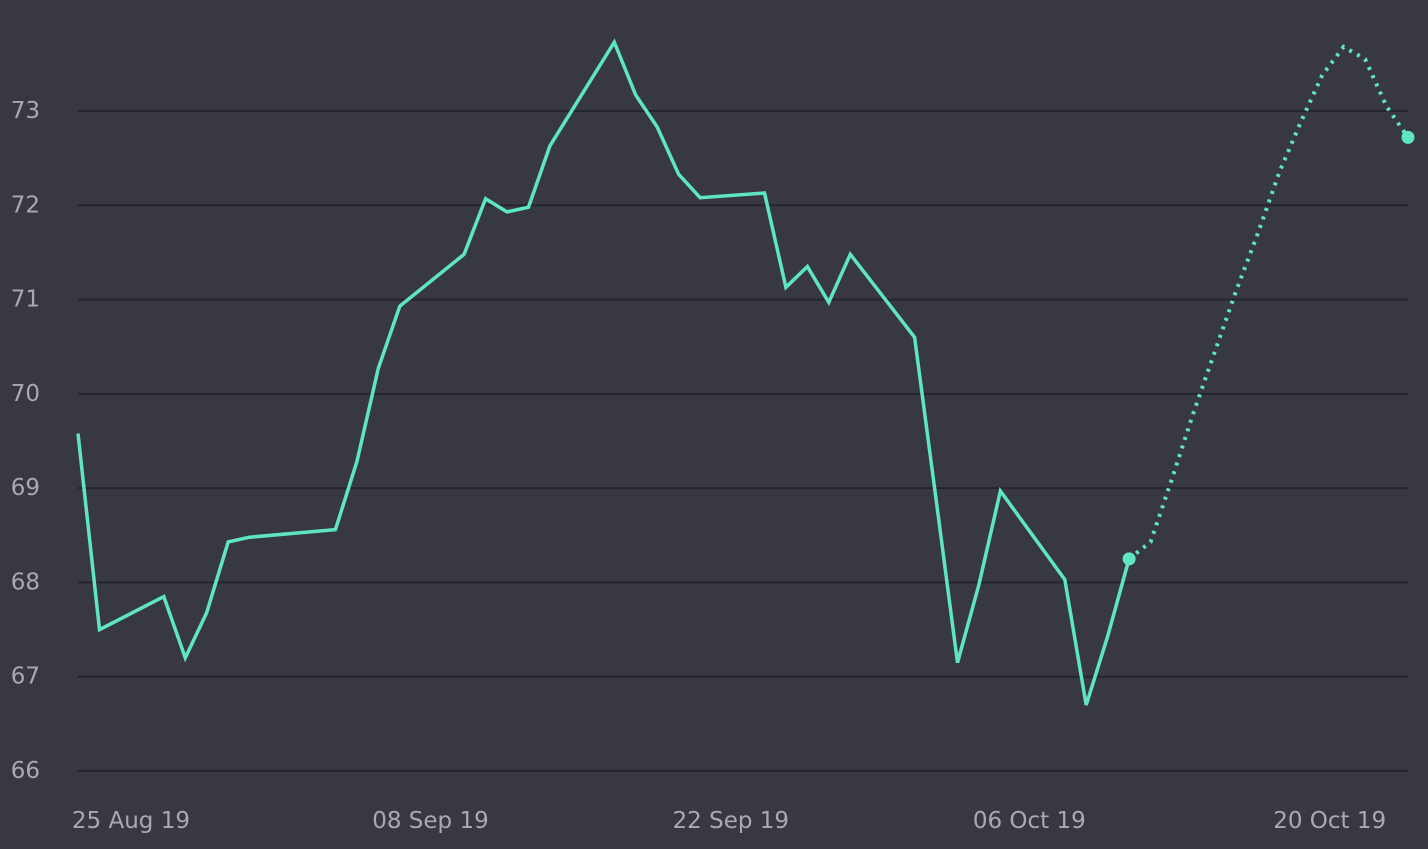  I want to click on y-tick-label: 71, so click(25, 300).